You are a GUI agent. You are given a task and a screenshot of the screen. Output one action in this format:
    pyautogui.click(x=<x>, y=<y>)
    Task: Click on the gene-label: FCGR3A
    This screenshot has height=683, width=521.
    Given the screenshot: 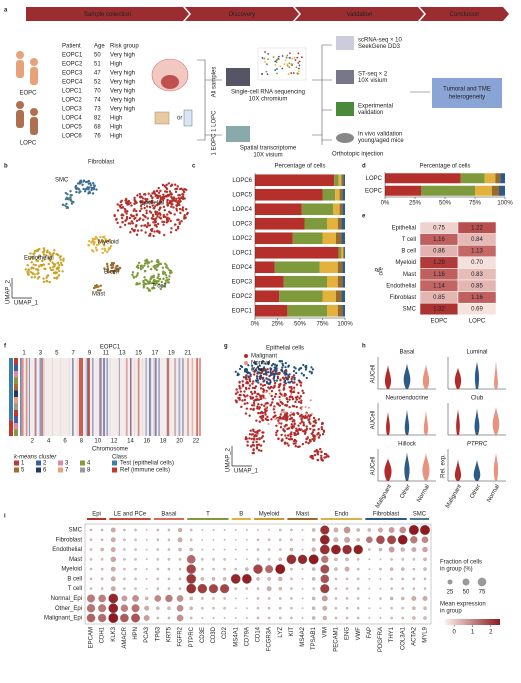 What is the action you would take?
    pyautogui.click(x=270, y=639)
    